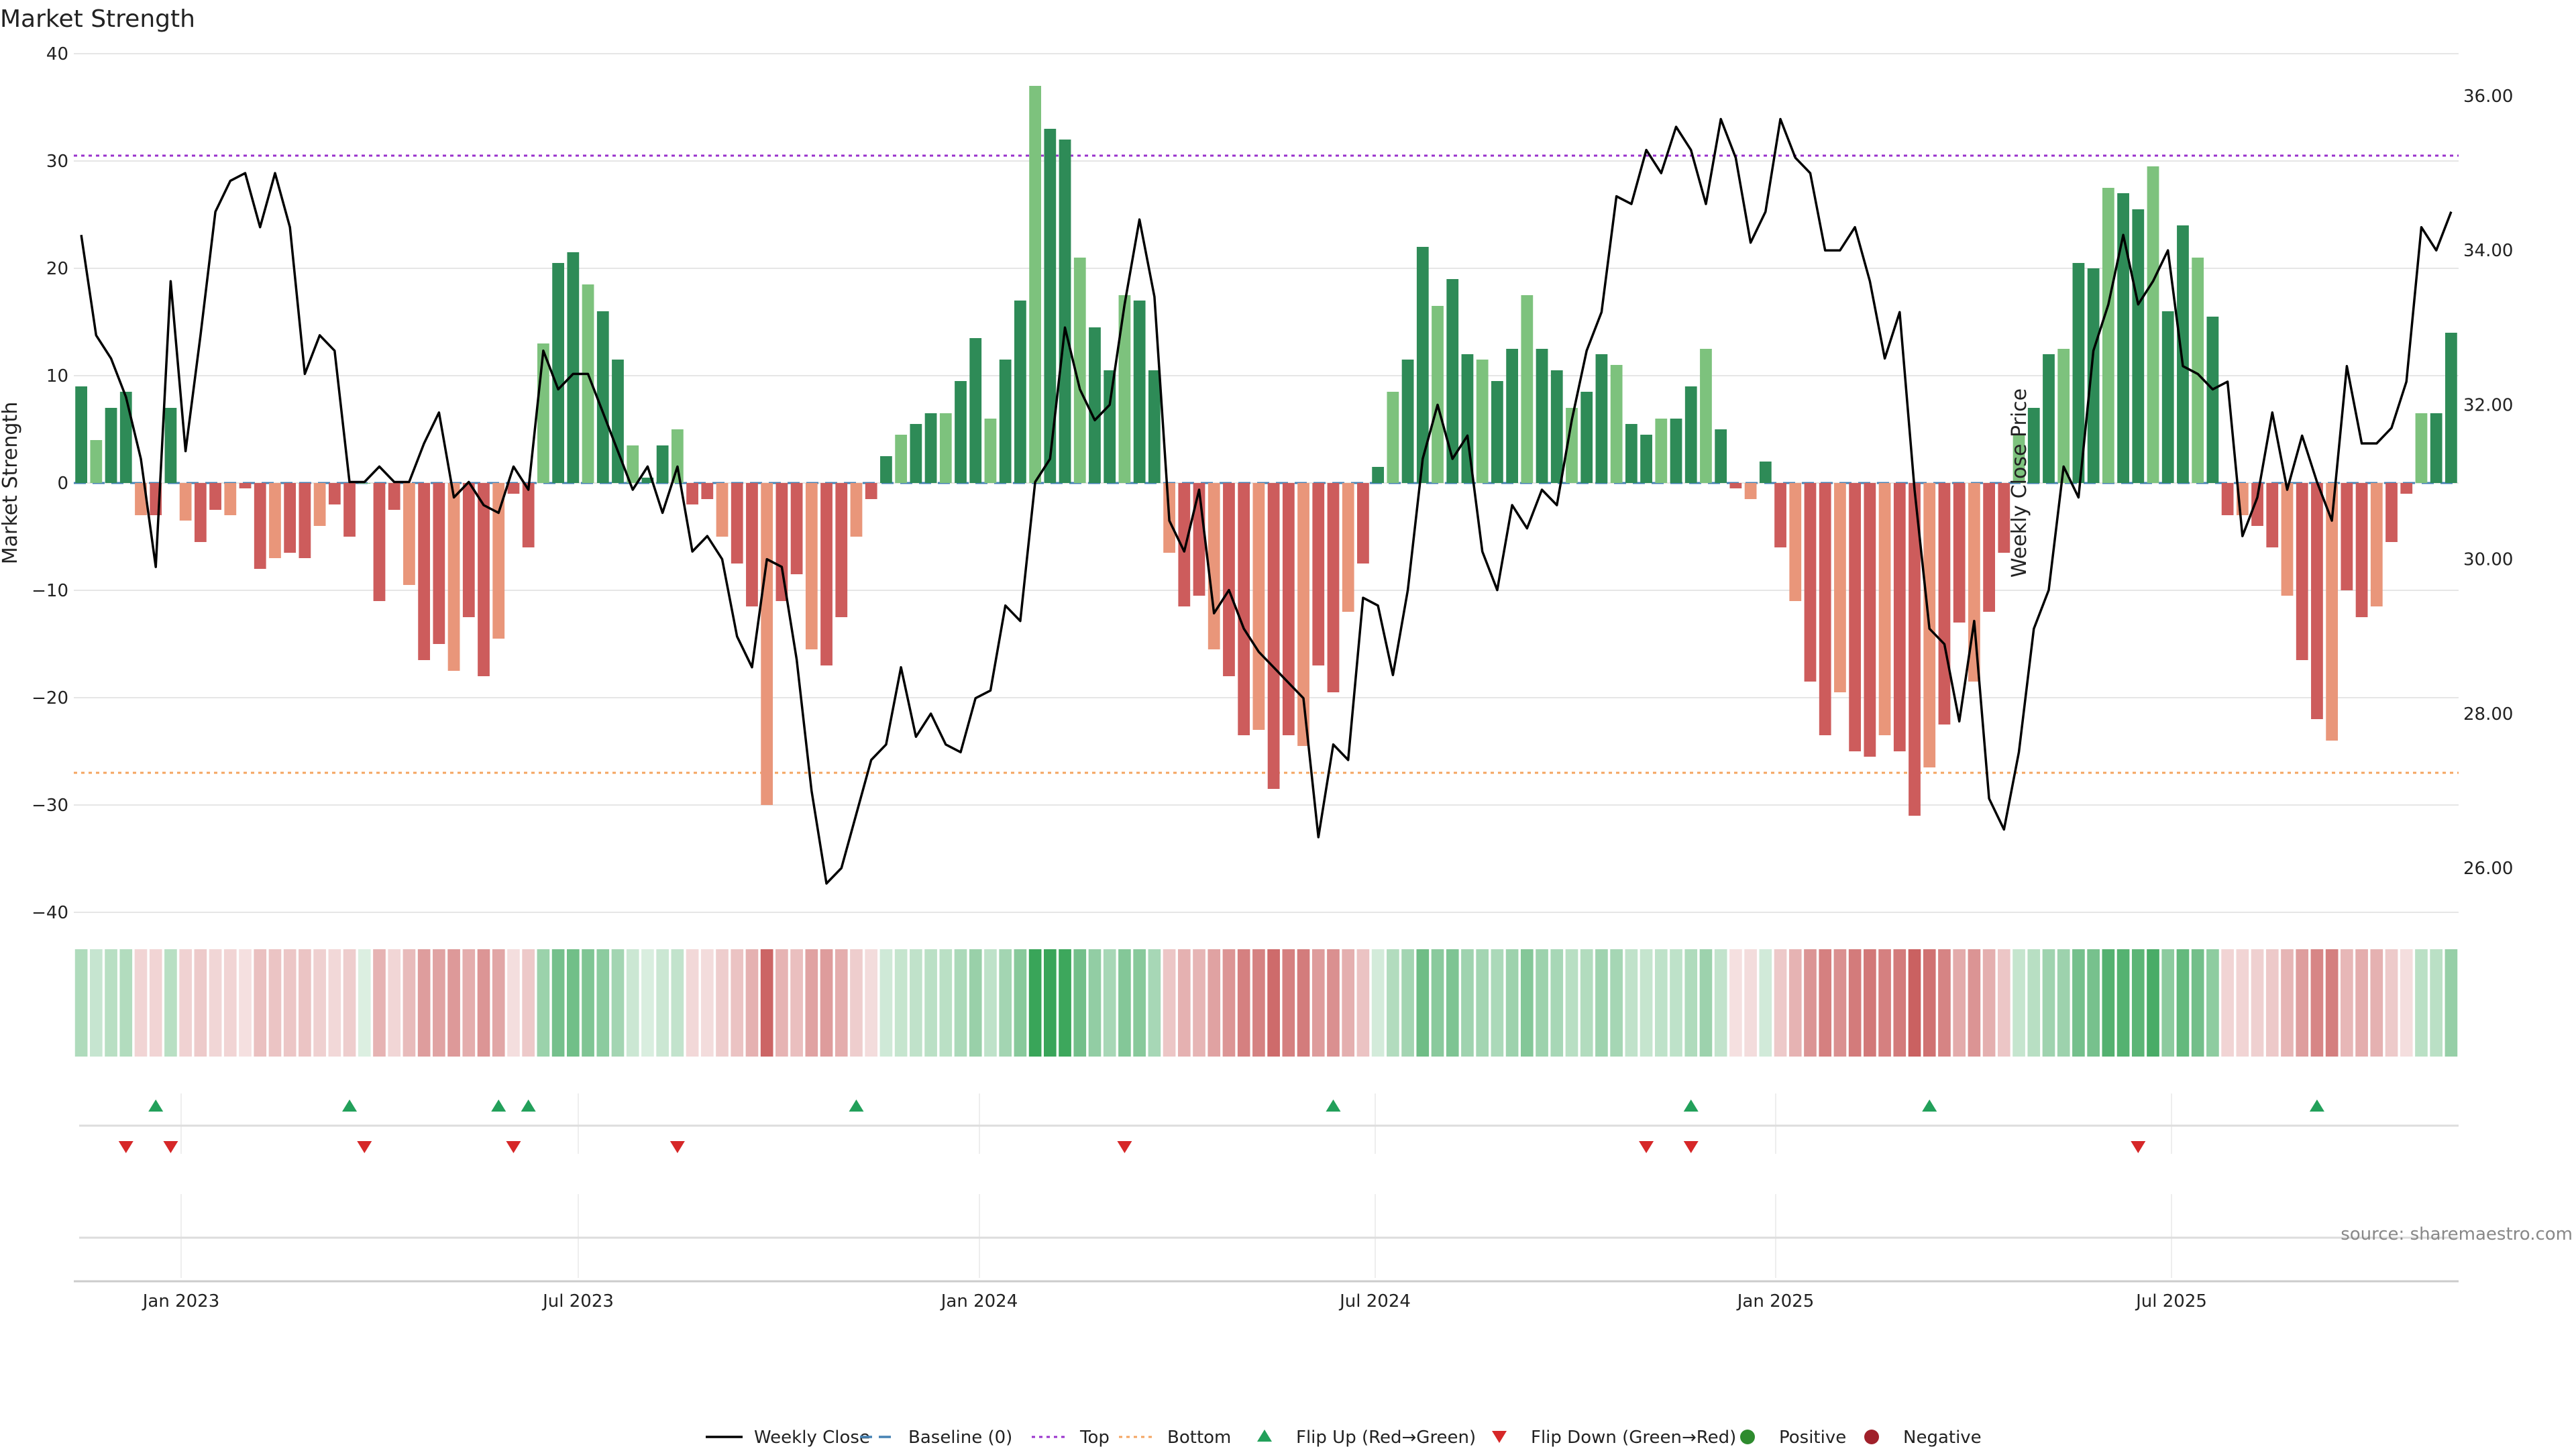  I want to click on y-axis-label: Market Strength, so click(11, 483).